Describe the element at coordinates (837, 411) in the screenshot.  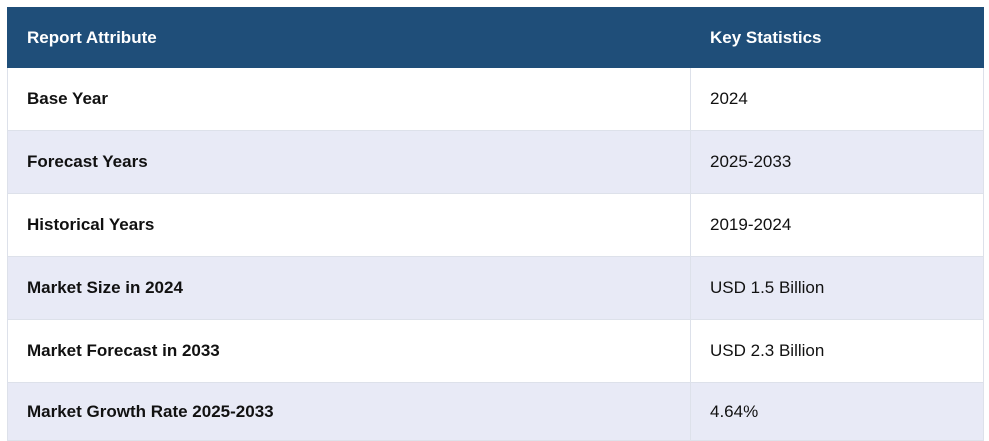
I see `value-cell: 4.64%` at that location.